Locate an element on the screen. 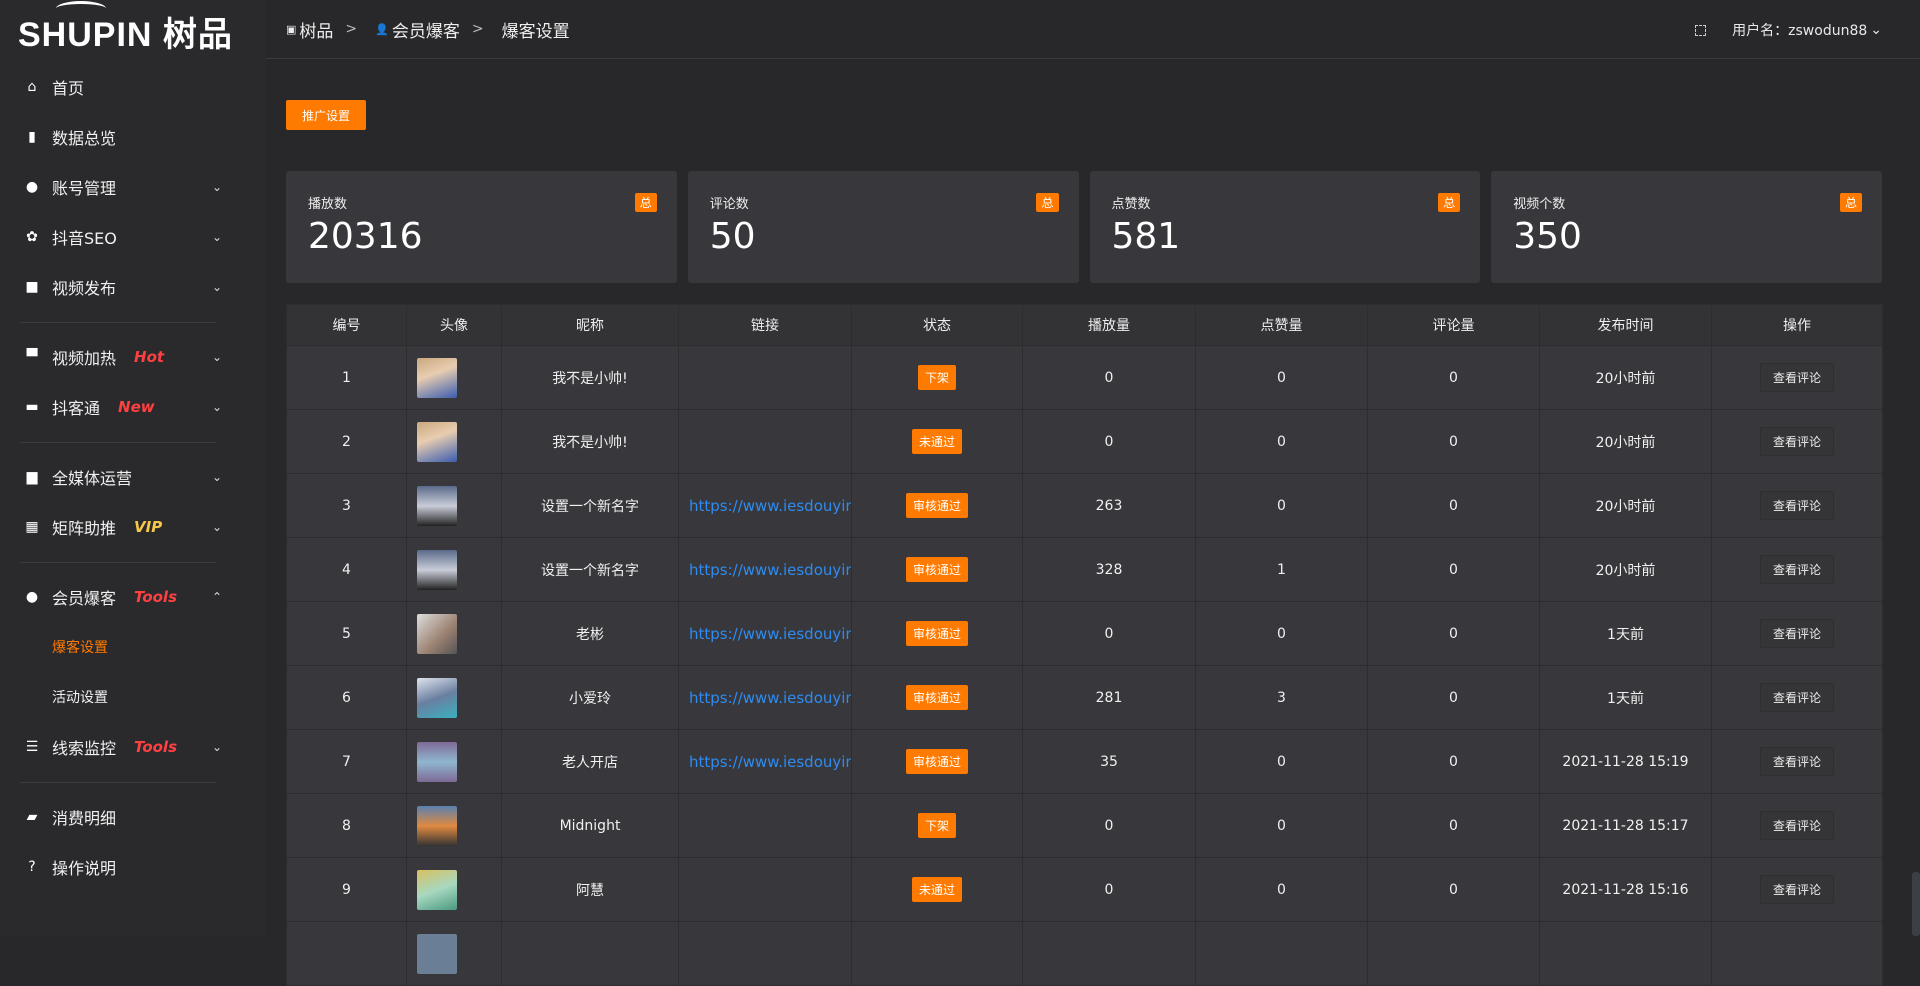 Image resolution: width=1920 pixels, height=986 pixels. plays: 35 is located at coordinates (1109, 761).